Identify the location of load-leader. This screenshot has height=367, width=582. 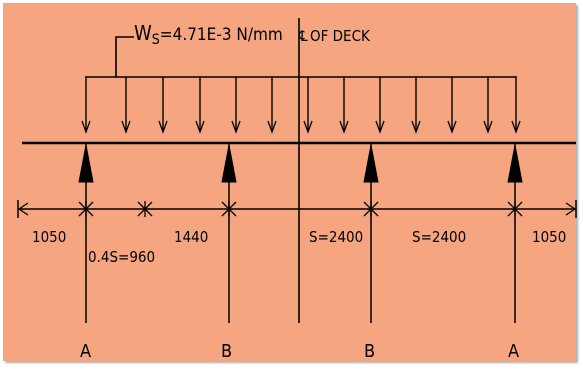
(124, 56).